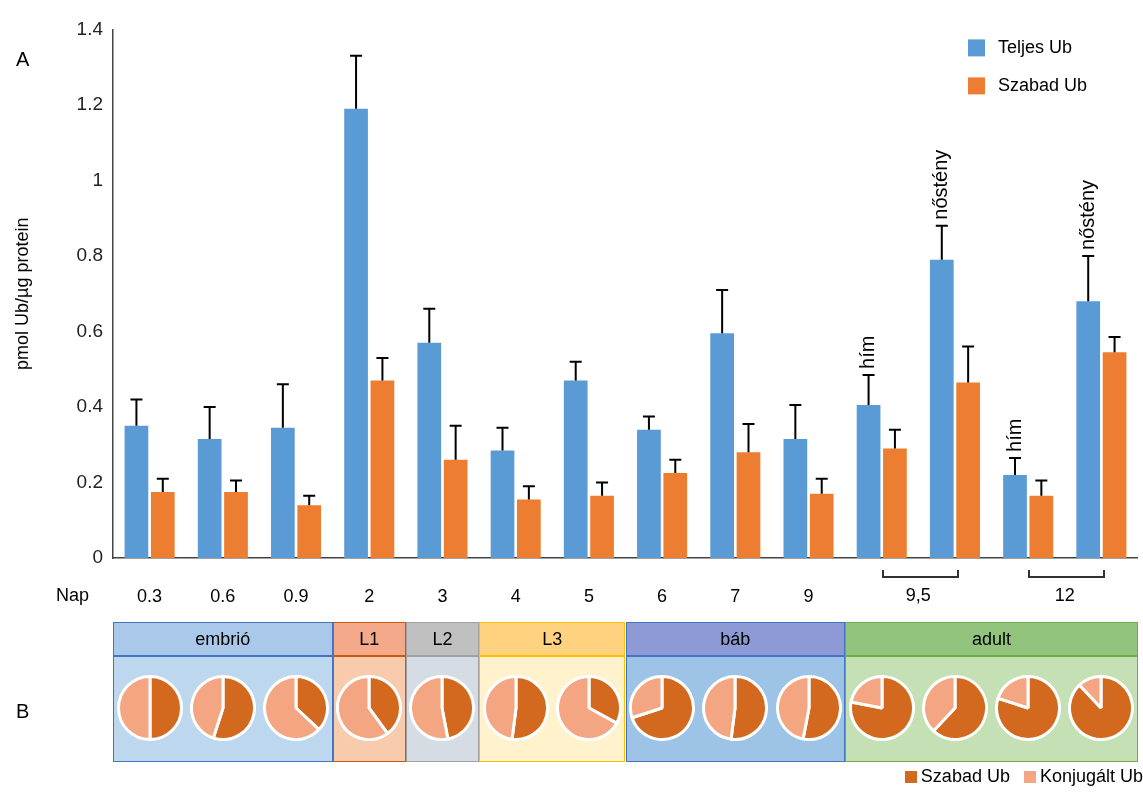 The height and width of the screenshot is (792, 1143). I want to click on text: A, so click(23, 59).